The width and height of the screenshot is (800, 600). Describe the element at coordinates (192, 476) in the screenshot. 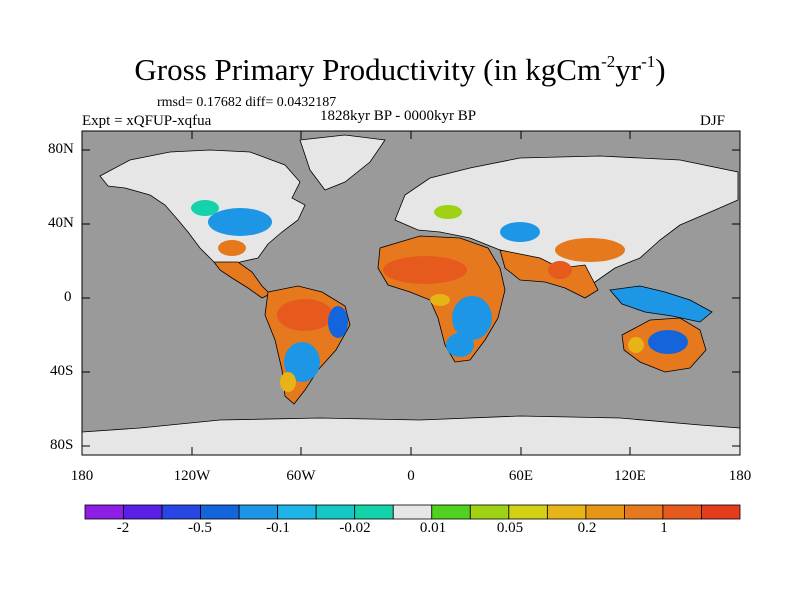

I see `x-tick-label: 120W` at that location.